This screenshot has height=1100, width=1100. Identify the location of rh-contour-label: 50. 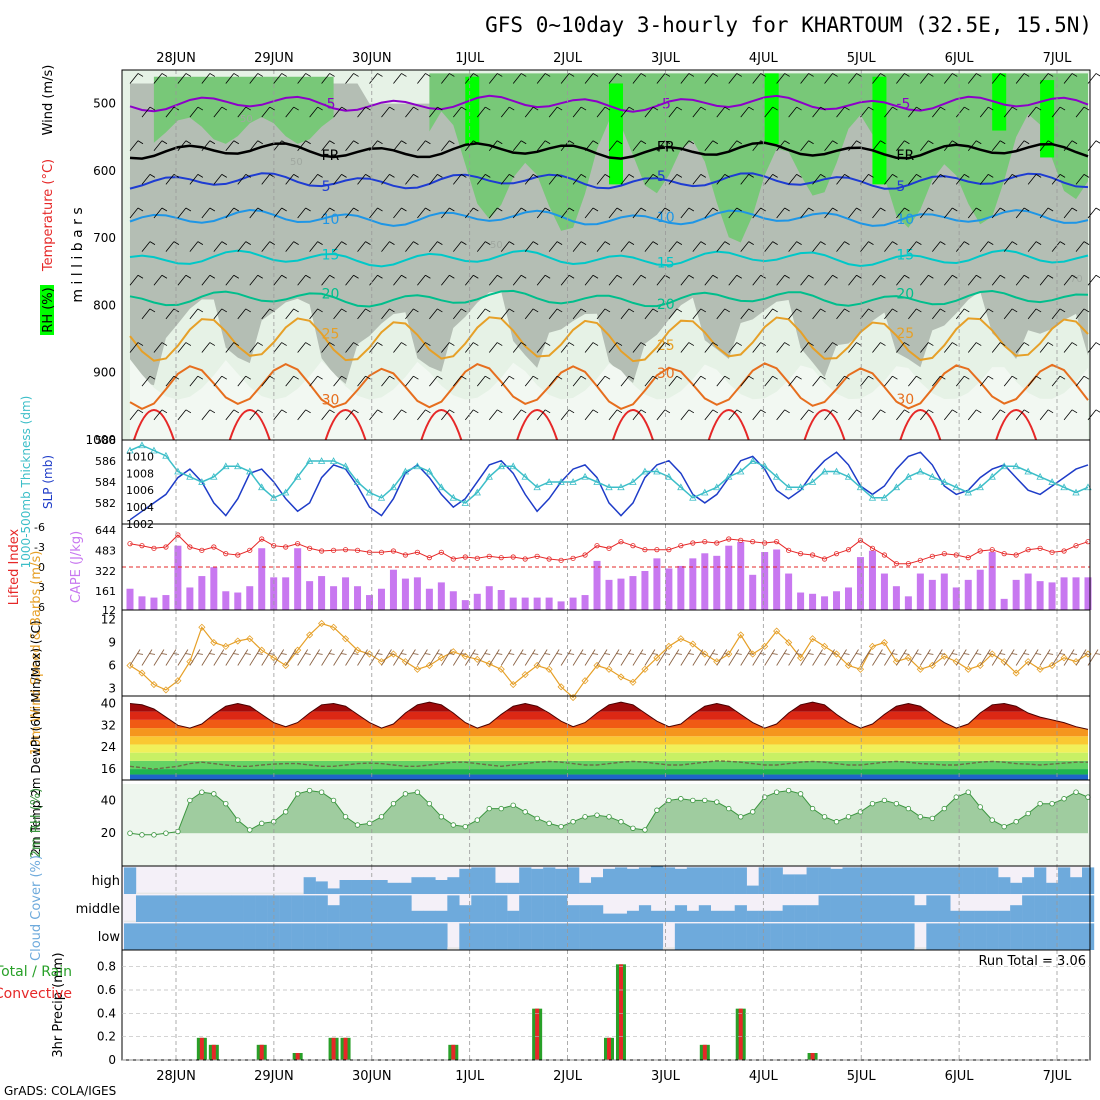
(496, 245).